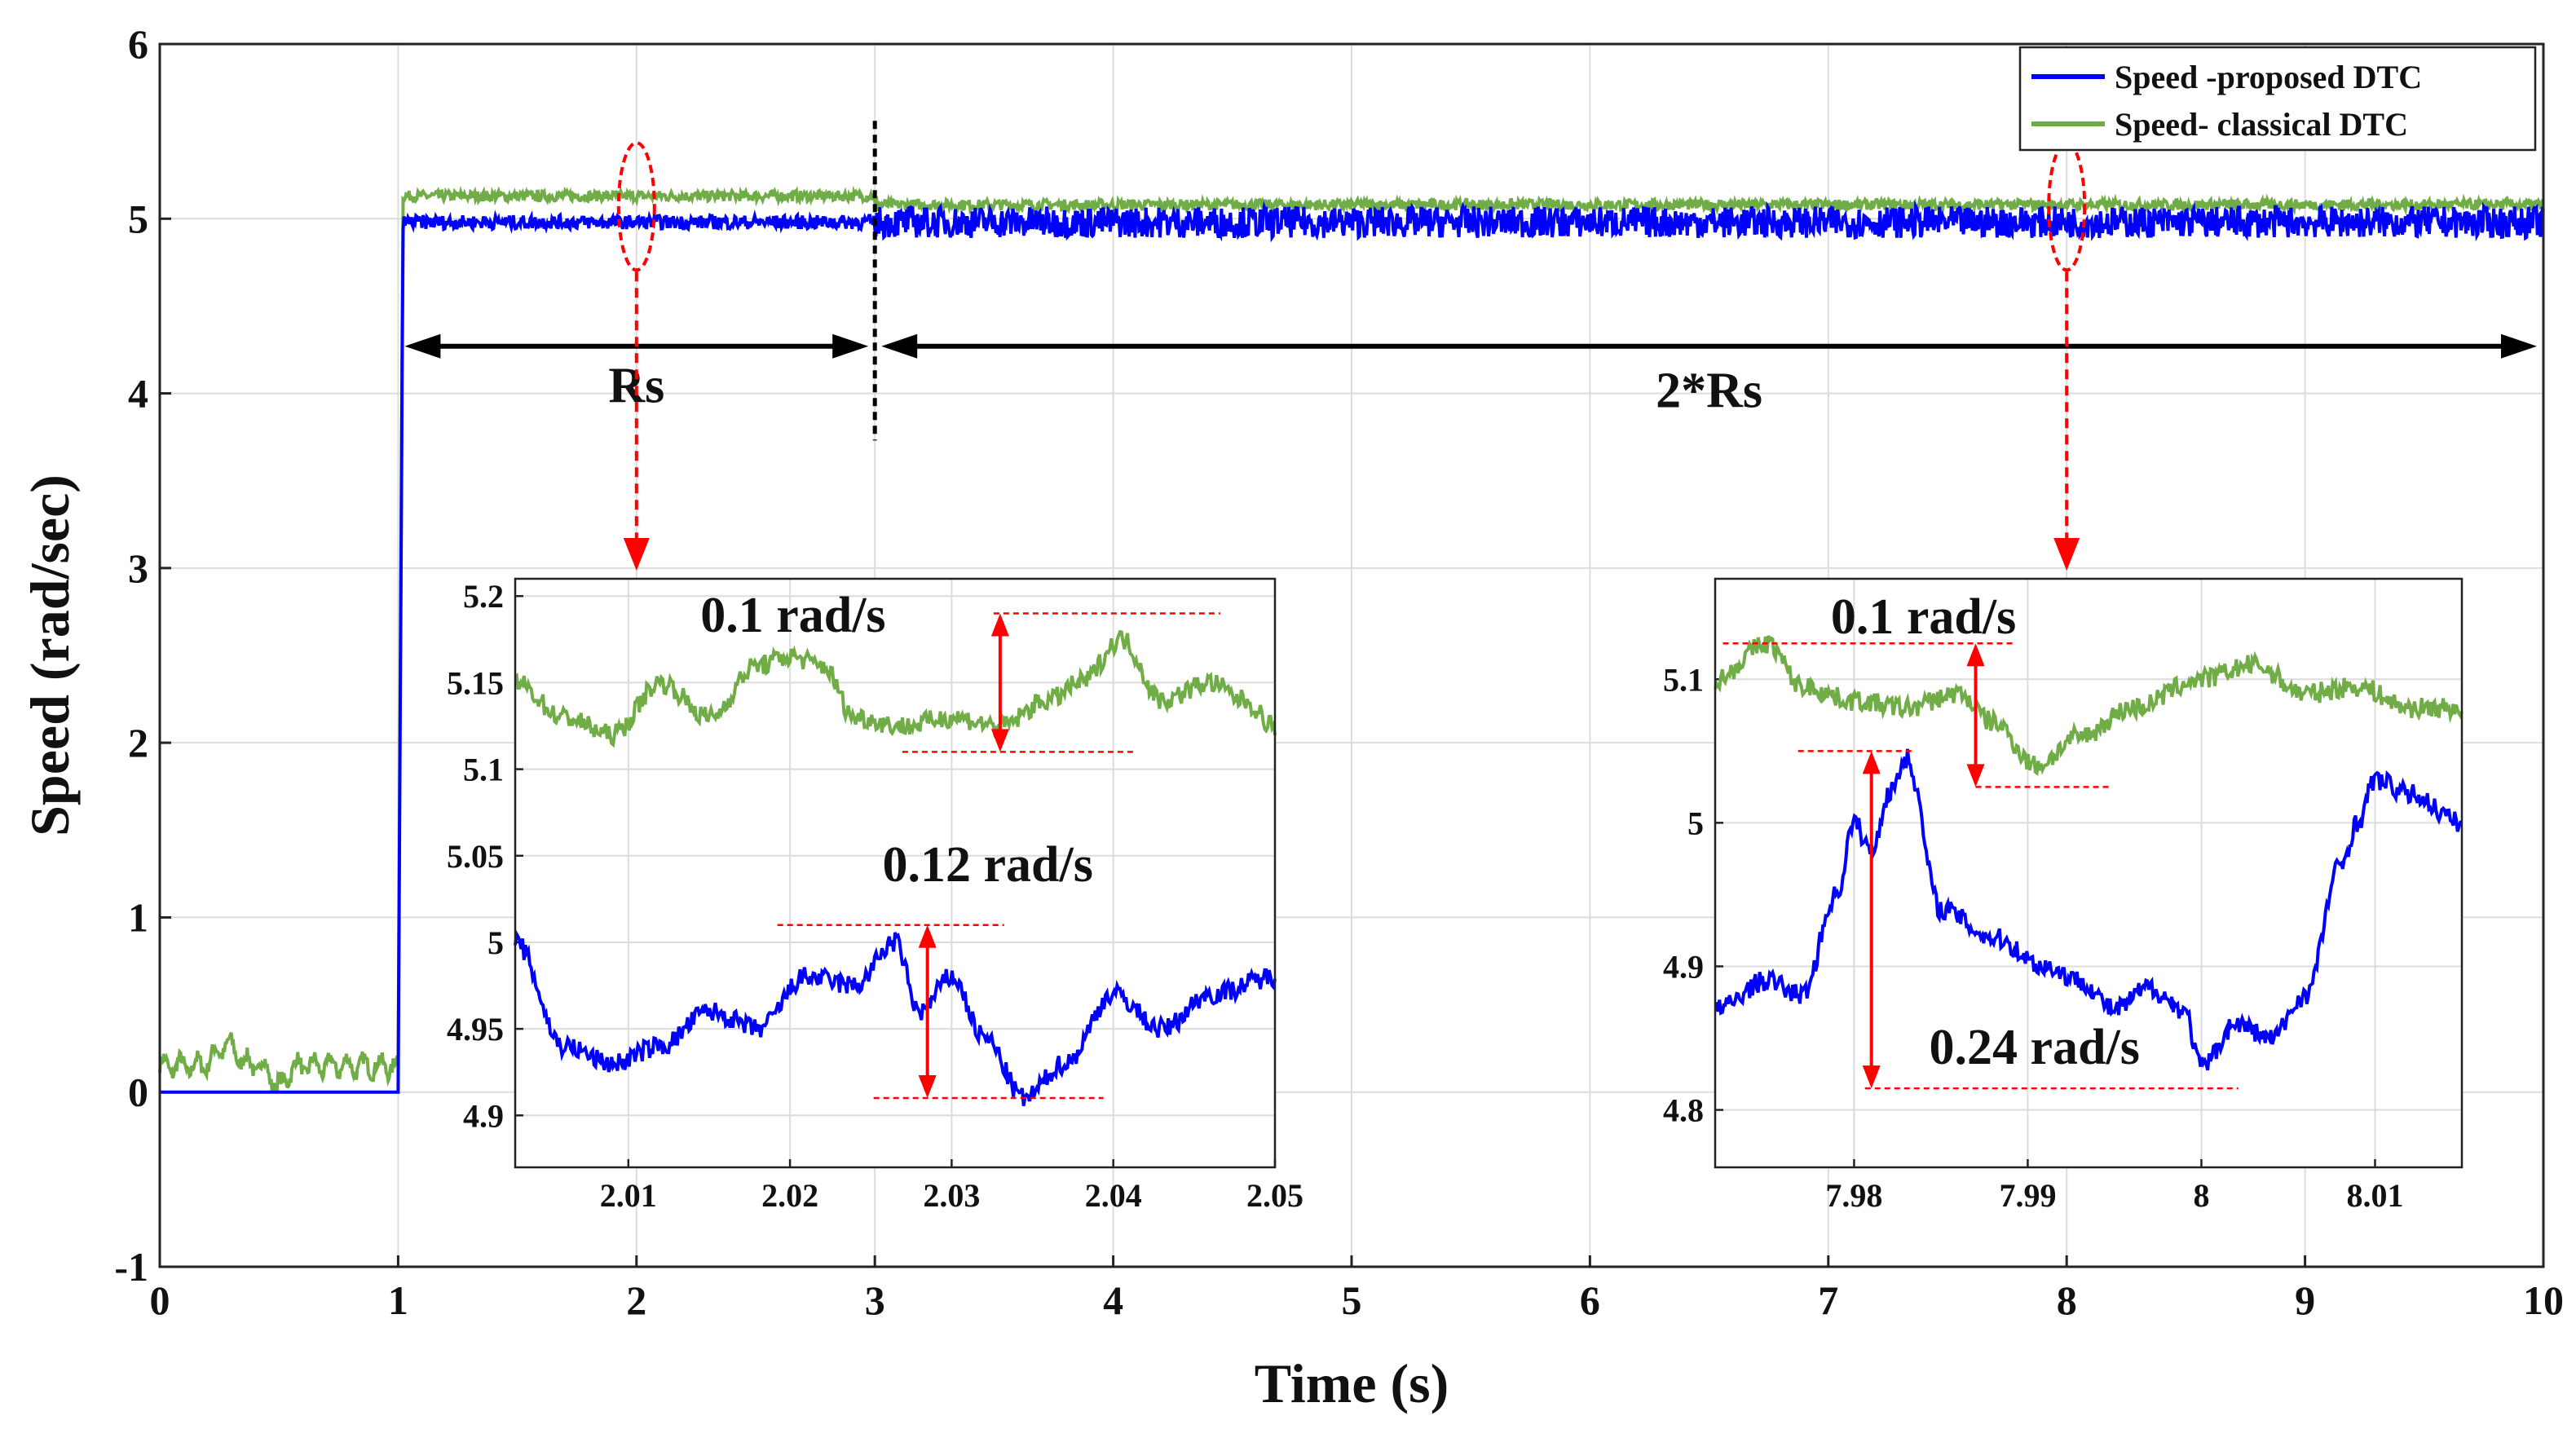  I want to click on x-tick-label: 0, so click(160, 1300).